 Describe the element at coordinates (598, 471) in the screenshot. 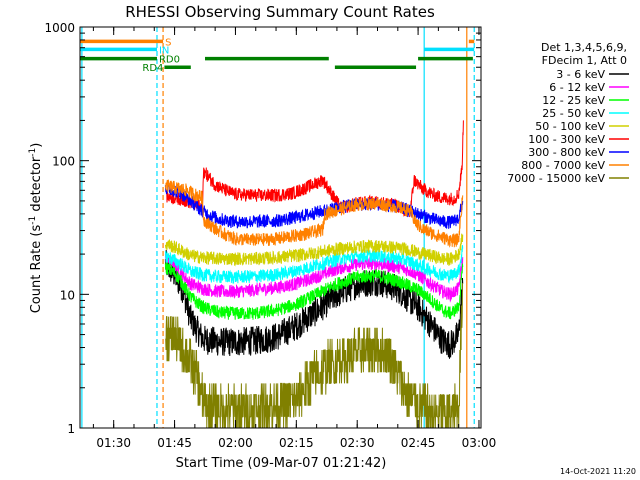

I see `timestamp: 14-Oct-2021 11:20` at that location.